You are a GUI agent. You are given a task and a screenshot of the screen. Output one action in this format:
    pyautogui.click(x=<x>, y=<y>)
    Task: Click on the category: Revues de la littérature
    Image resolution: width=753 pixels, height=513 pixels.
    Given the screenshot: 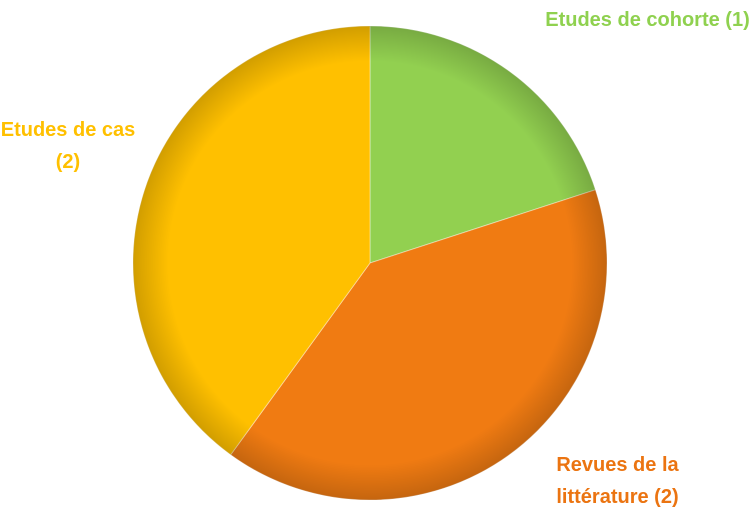 What is the action you would take?
    pyautogui.click(x=617, y=481)
    